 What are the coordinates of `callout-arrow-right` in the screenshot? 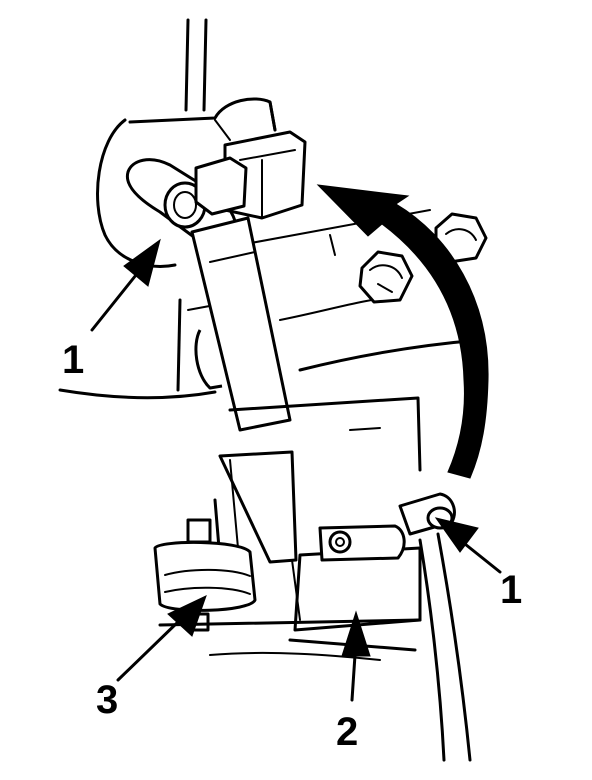 It's located at (468, 545).